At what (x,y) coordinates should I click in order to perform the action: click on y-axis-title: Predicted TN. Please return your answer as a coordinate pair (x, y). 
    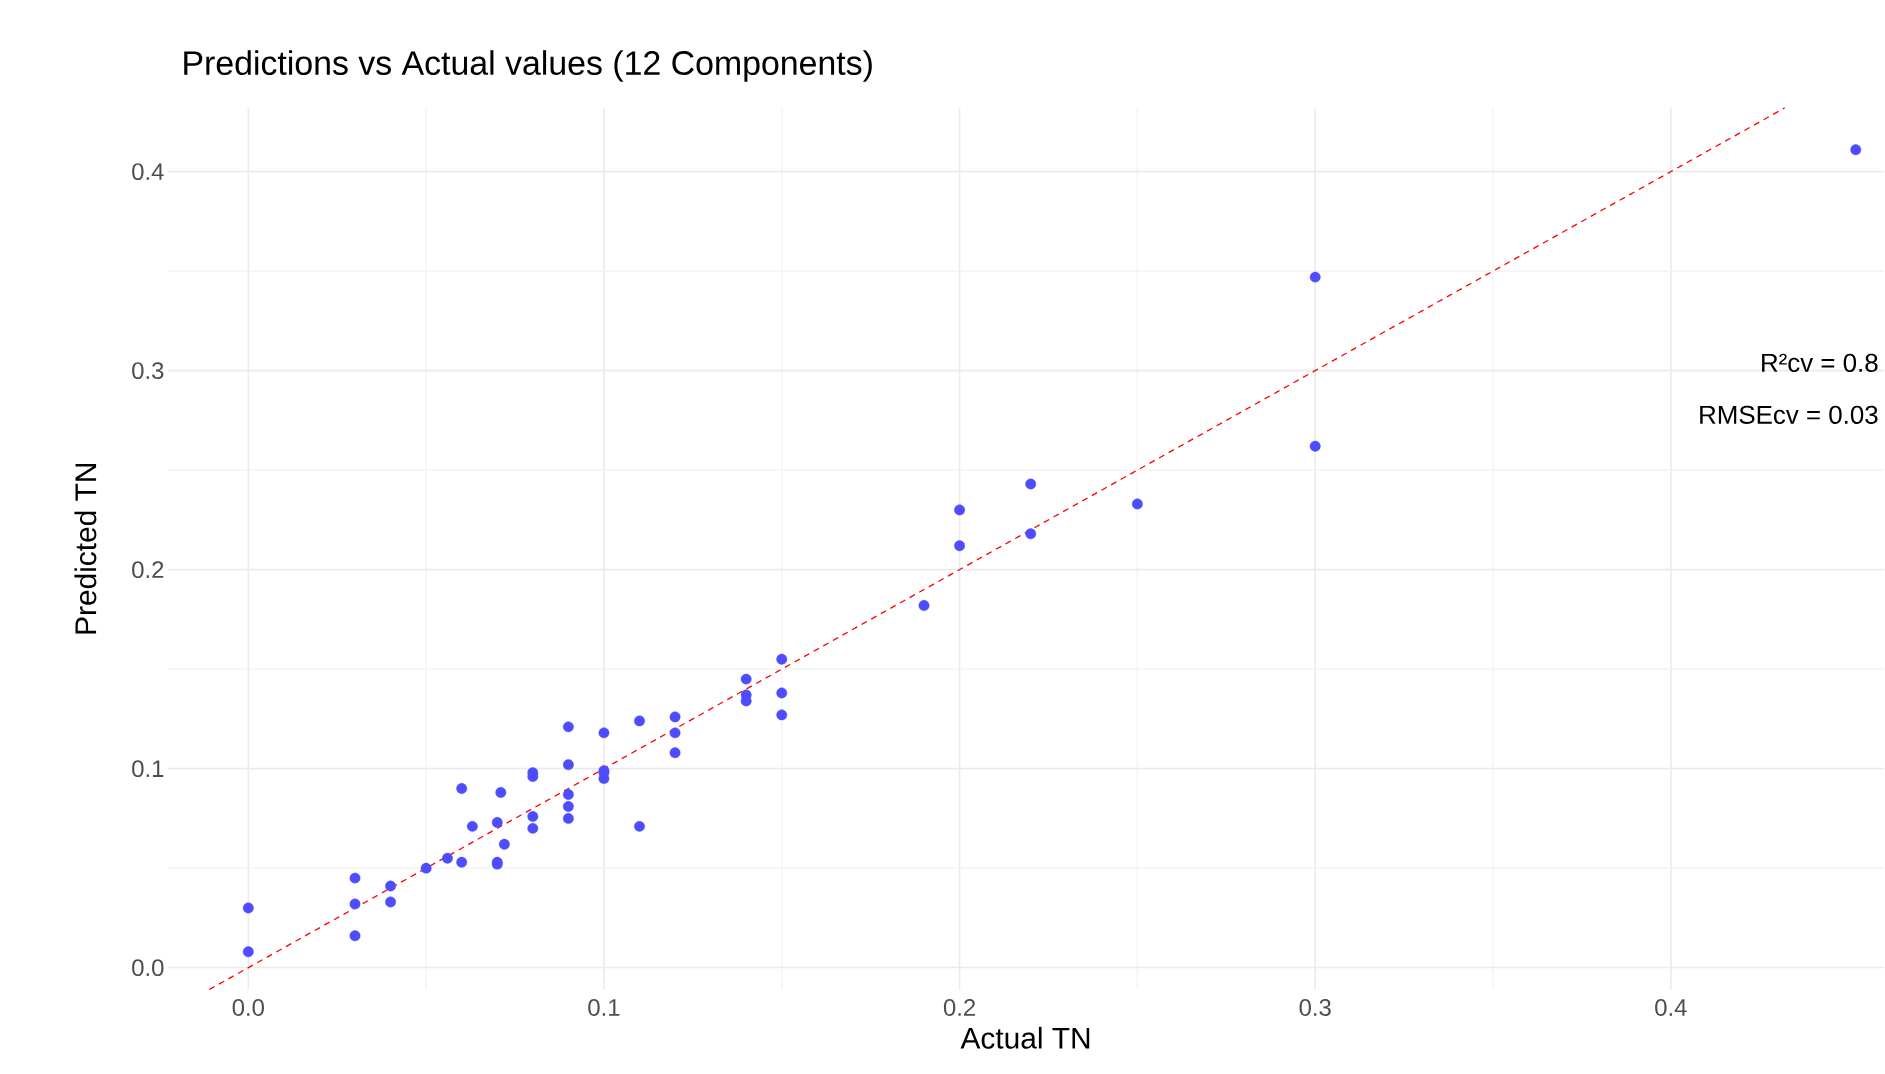
    Looking at the image, I should click on (85, 549).